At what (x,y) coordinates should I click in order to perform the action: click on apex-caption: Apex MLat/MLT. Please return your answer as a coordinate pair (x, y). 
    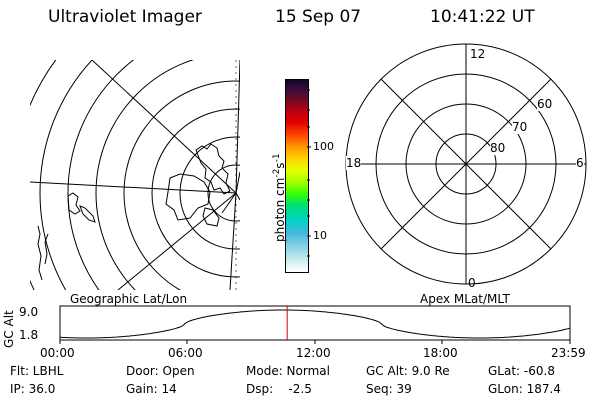
    Looking at the image, I should click on (465, 299).